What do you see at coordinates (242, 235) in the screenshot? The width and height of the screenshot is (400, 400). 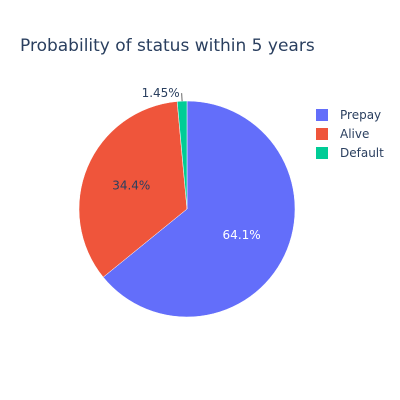 I see `slice-label-prepay: 64.1%` at bounding box center [242, 235].